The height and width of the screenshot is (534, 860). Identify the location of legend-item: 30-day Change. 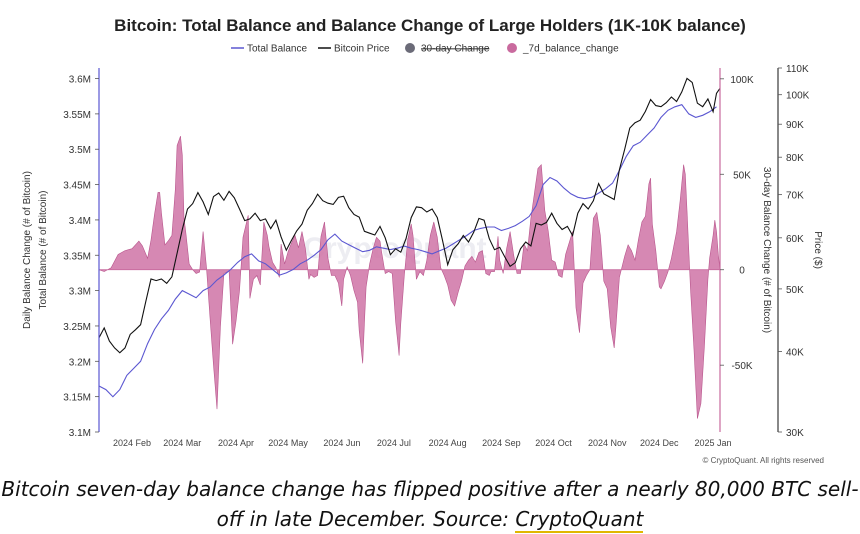
(447, 49).